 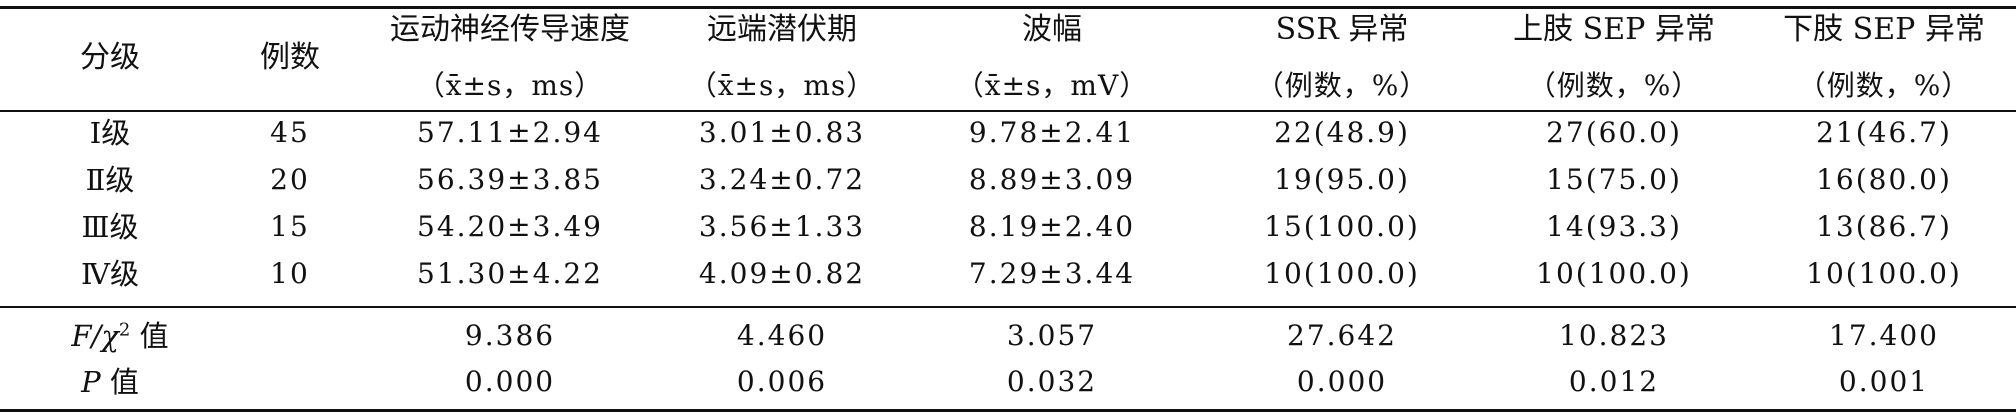 I want to click on row4-amp: 7.29±3.44, so click(x=1052, y=273).